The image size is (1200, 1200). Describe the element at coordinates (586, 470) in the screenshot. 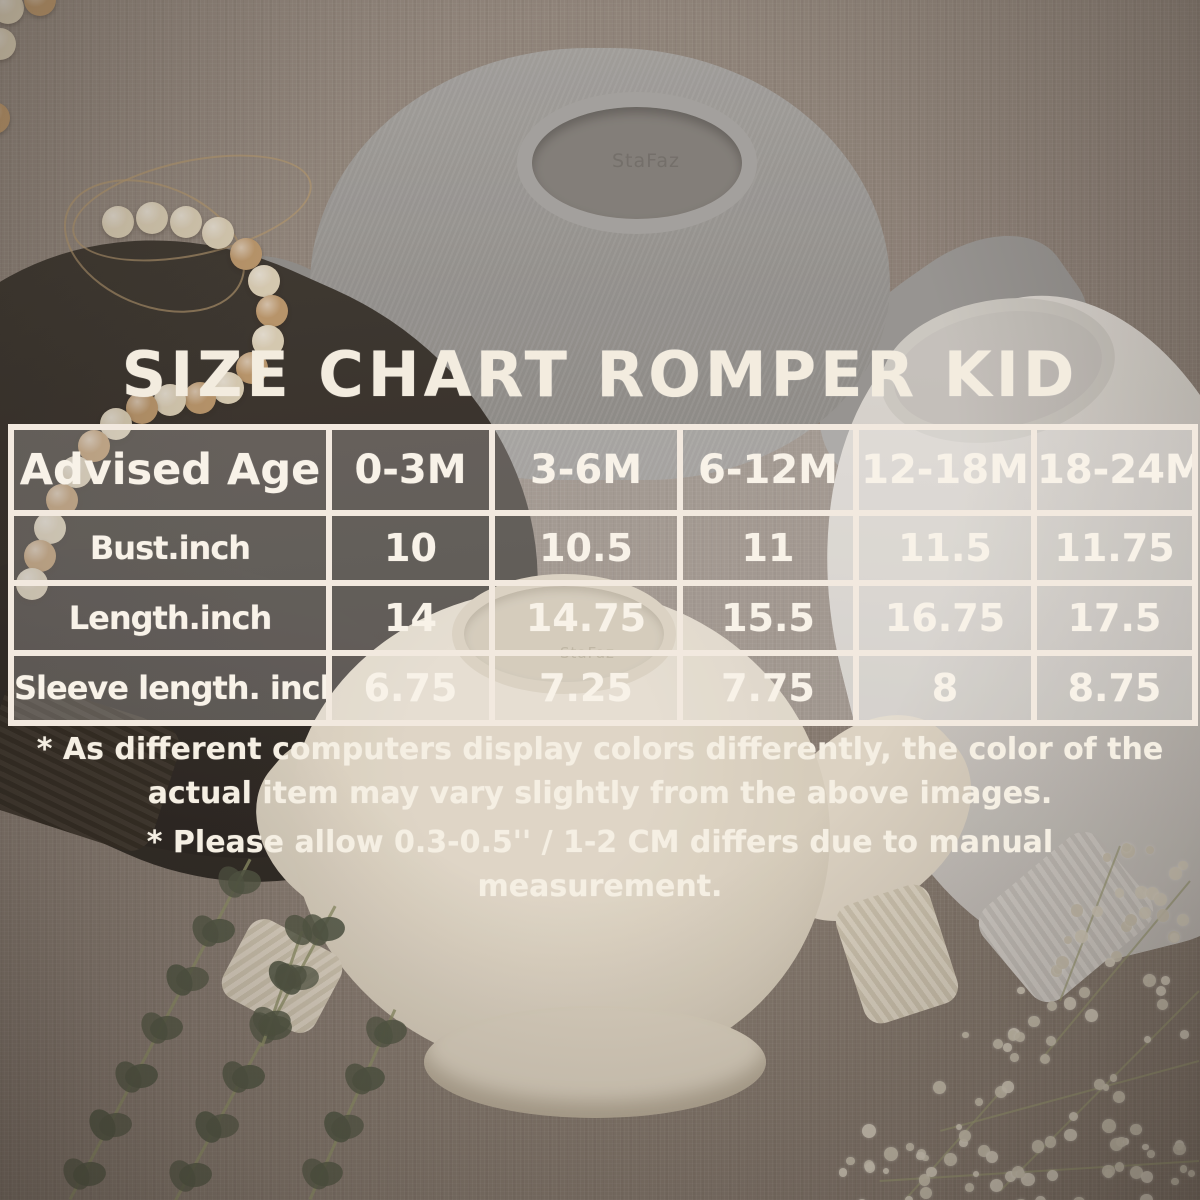

I see `header-cell-3-6m: 3-6M` at that location.